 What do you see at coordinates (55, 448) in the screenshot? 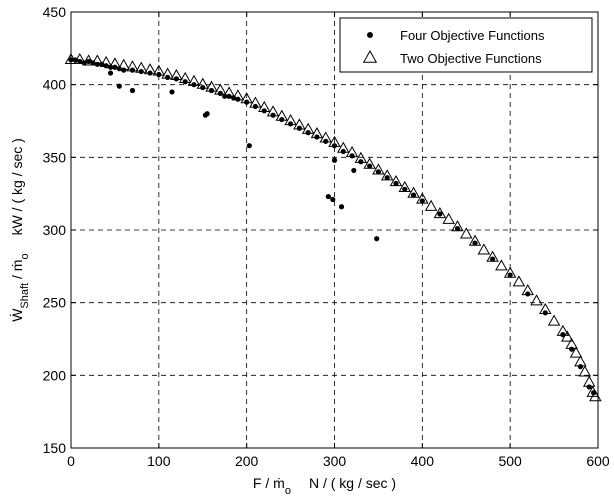
I see `y-tick-label: 150` at bounding box center [55, 448].